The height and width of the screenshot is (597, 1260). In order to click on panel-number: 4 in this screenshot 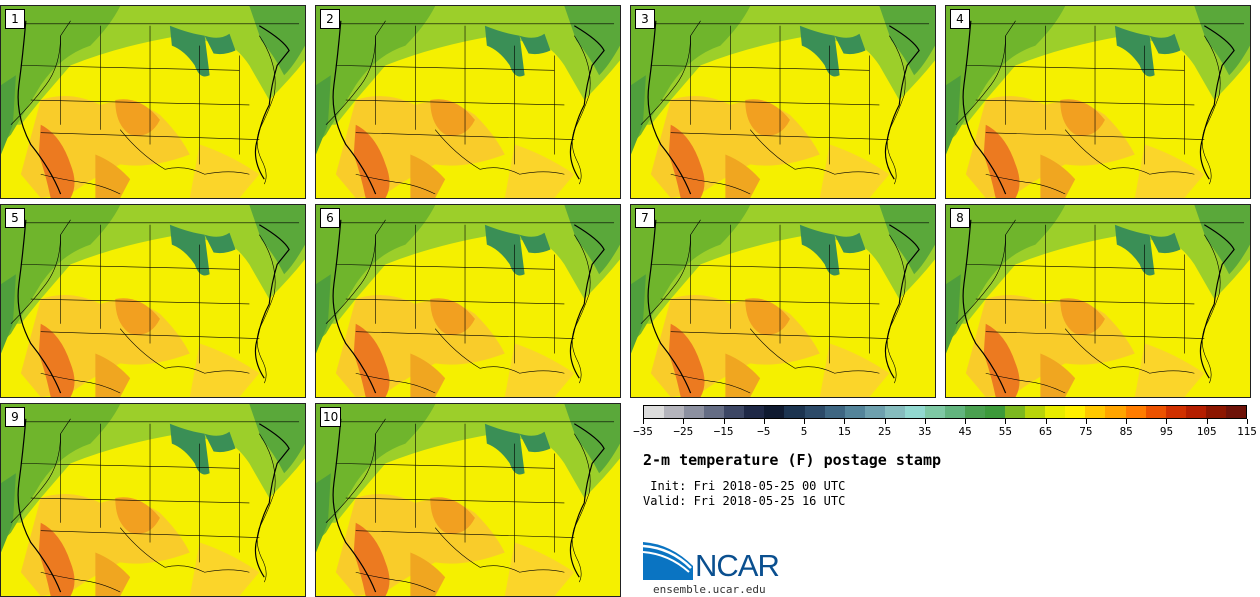, I will do `click(960, 19)`.